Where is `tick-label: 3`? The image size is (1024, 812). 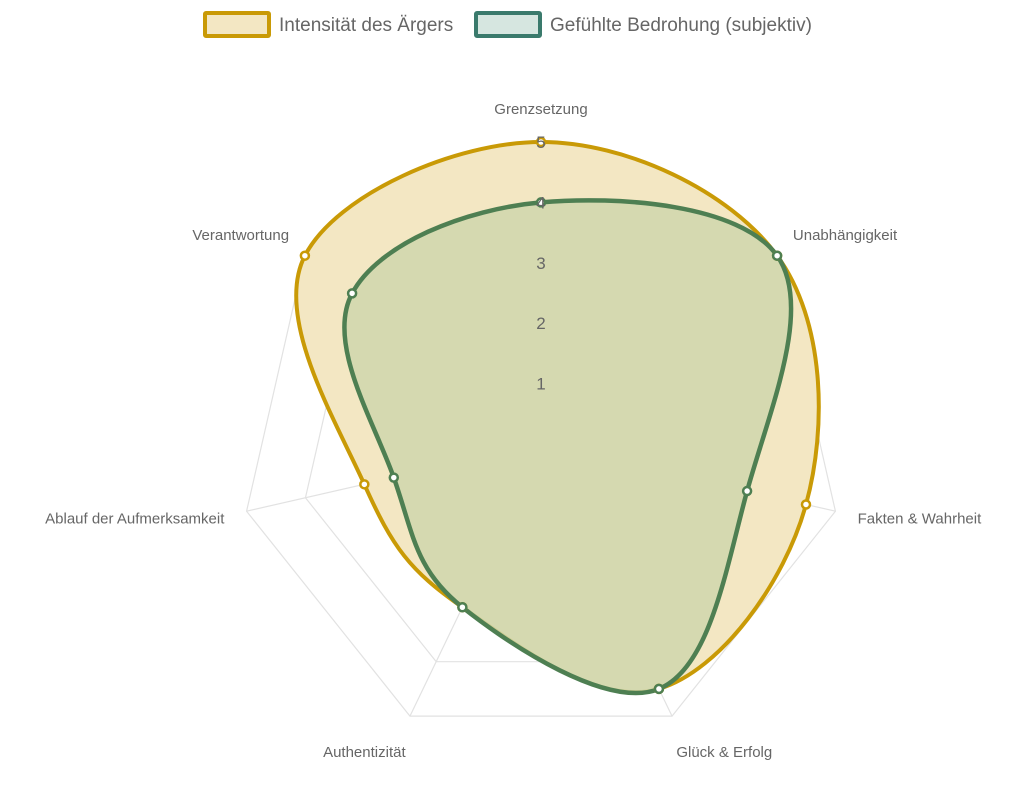 tick-label: 3 is located at coordinates (540, 263).